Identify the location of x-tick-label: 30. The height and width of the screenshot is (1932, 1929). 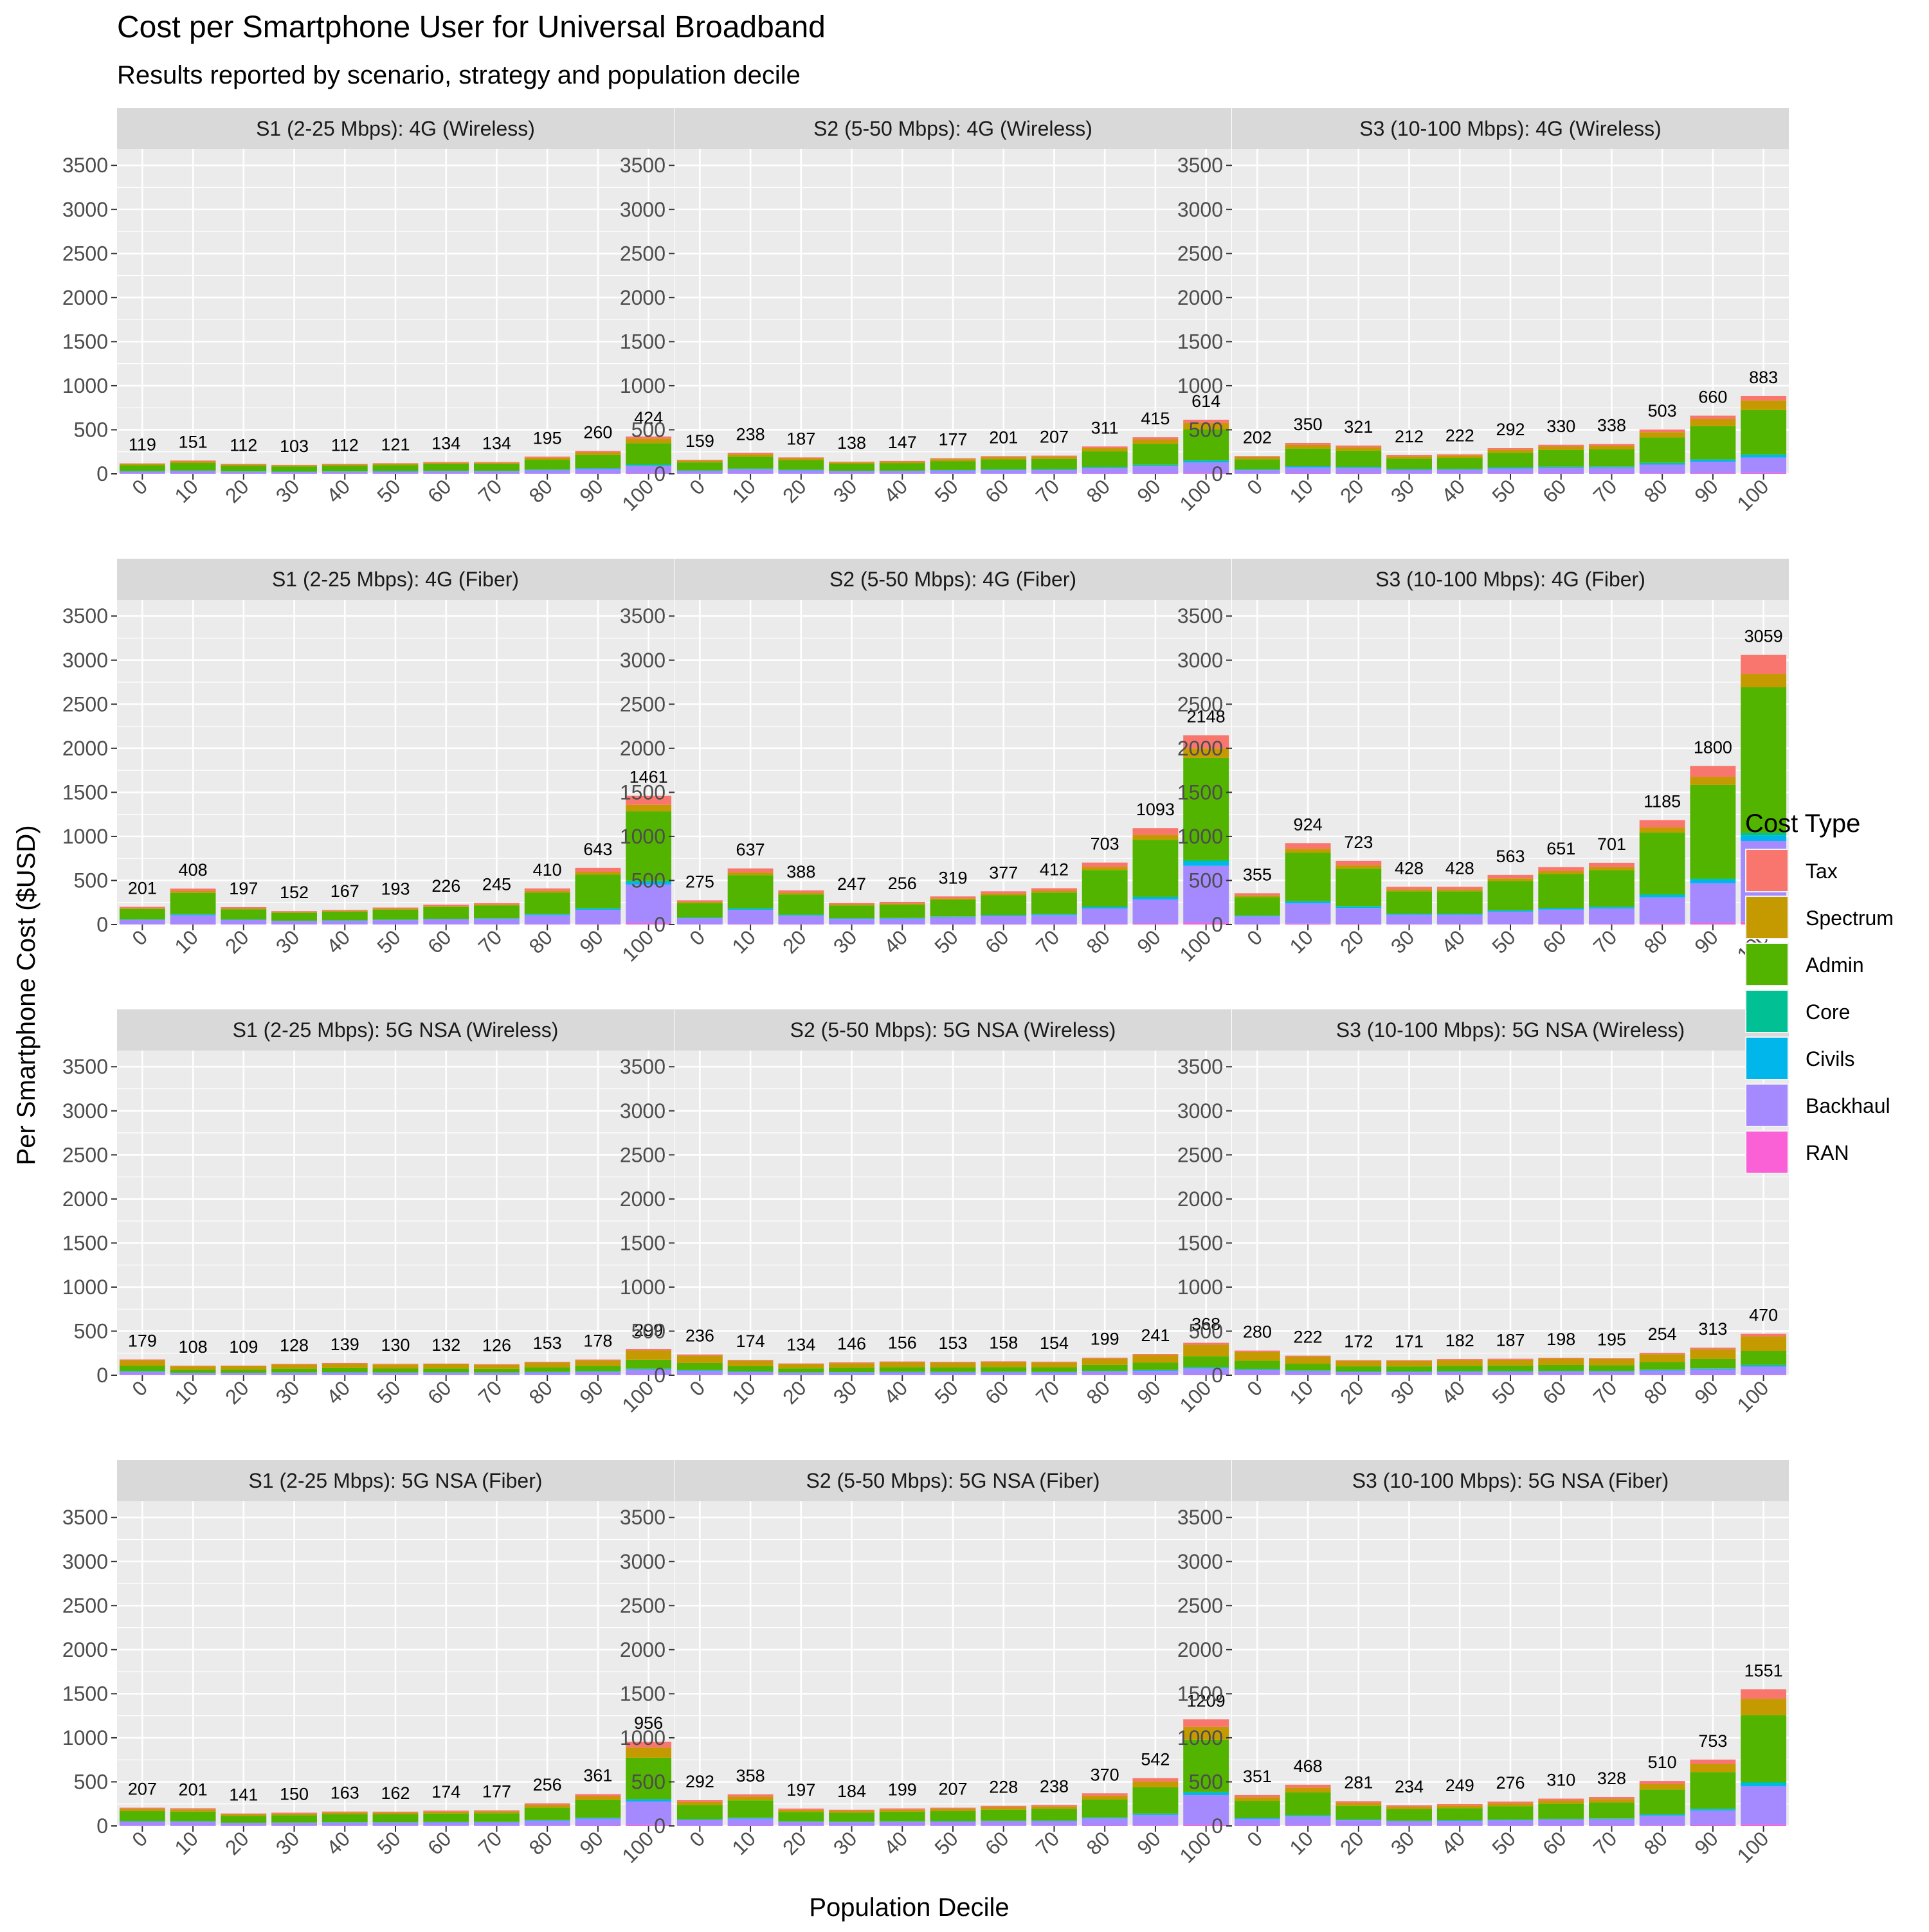
(845, 1392).